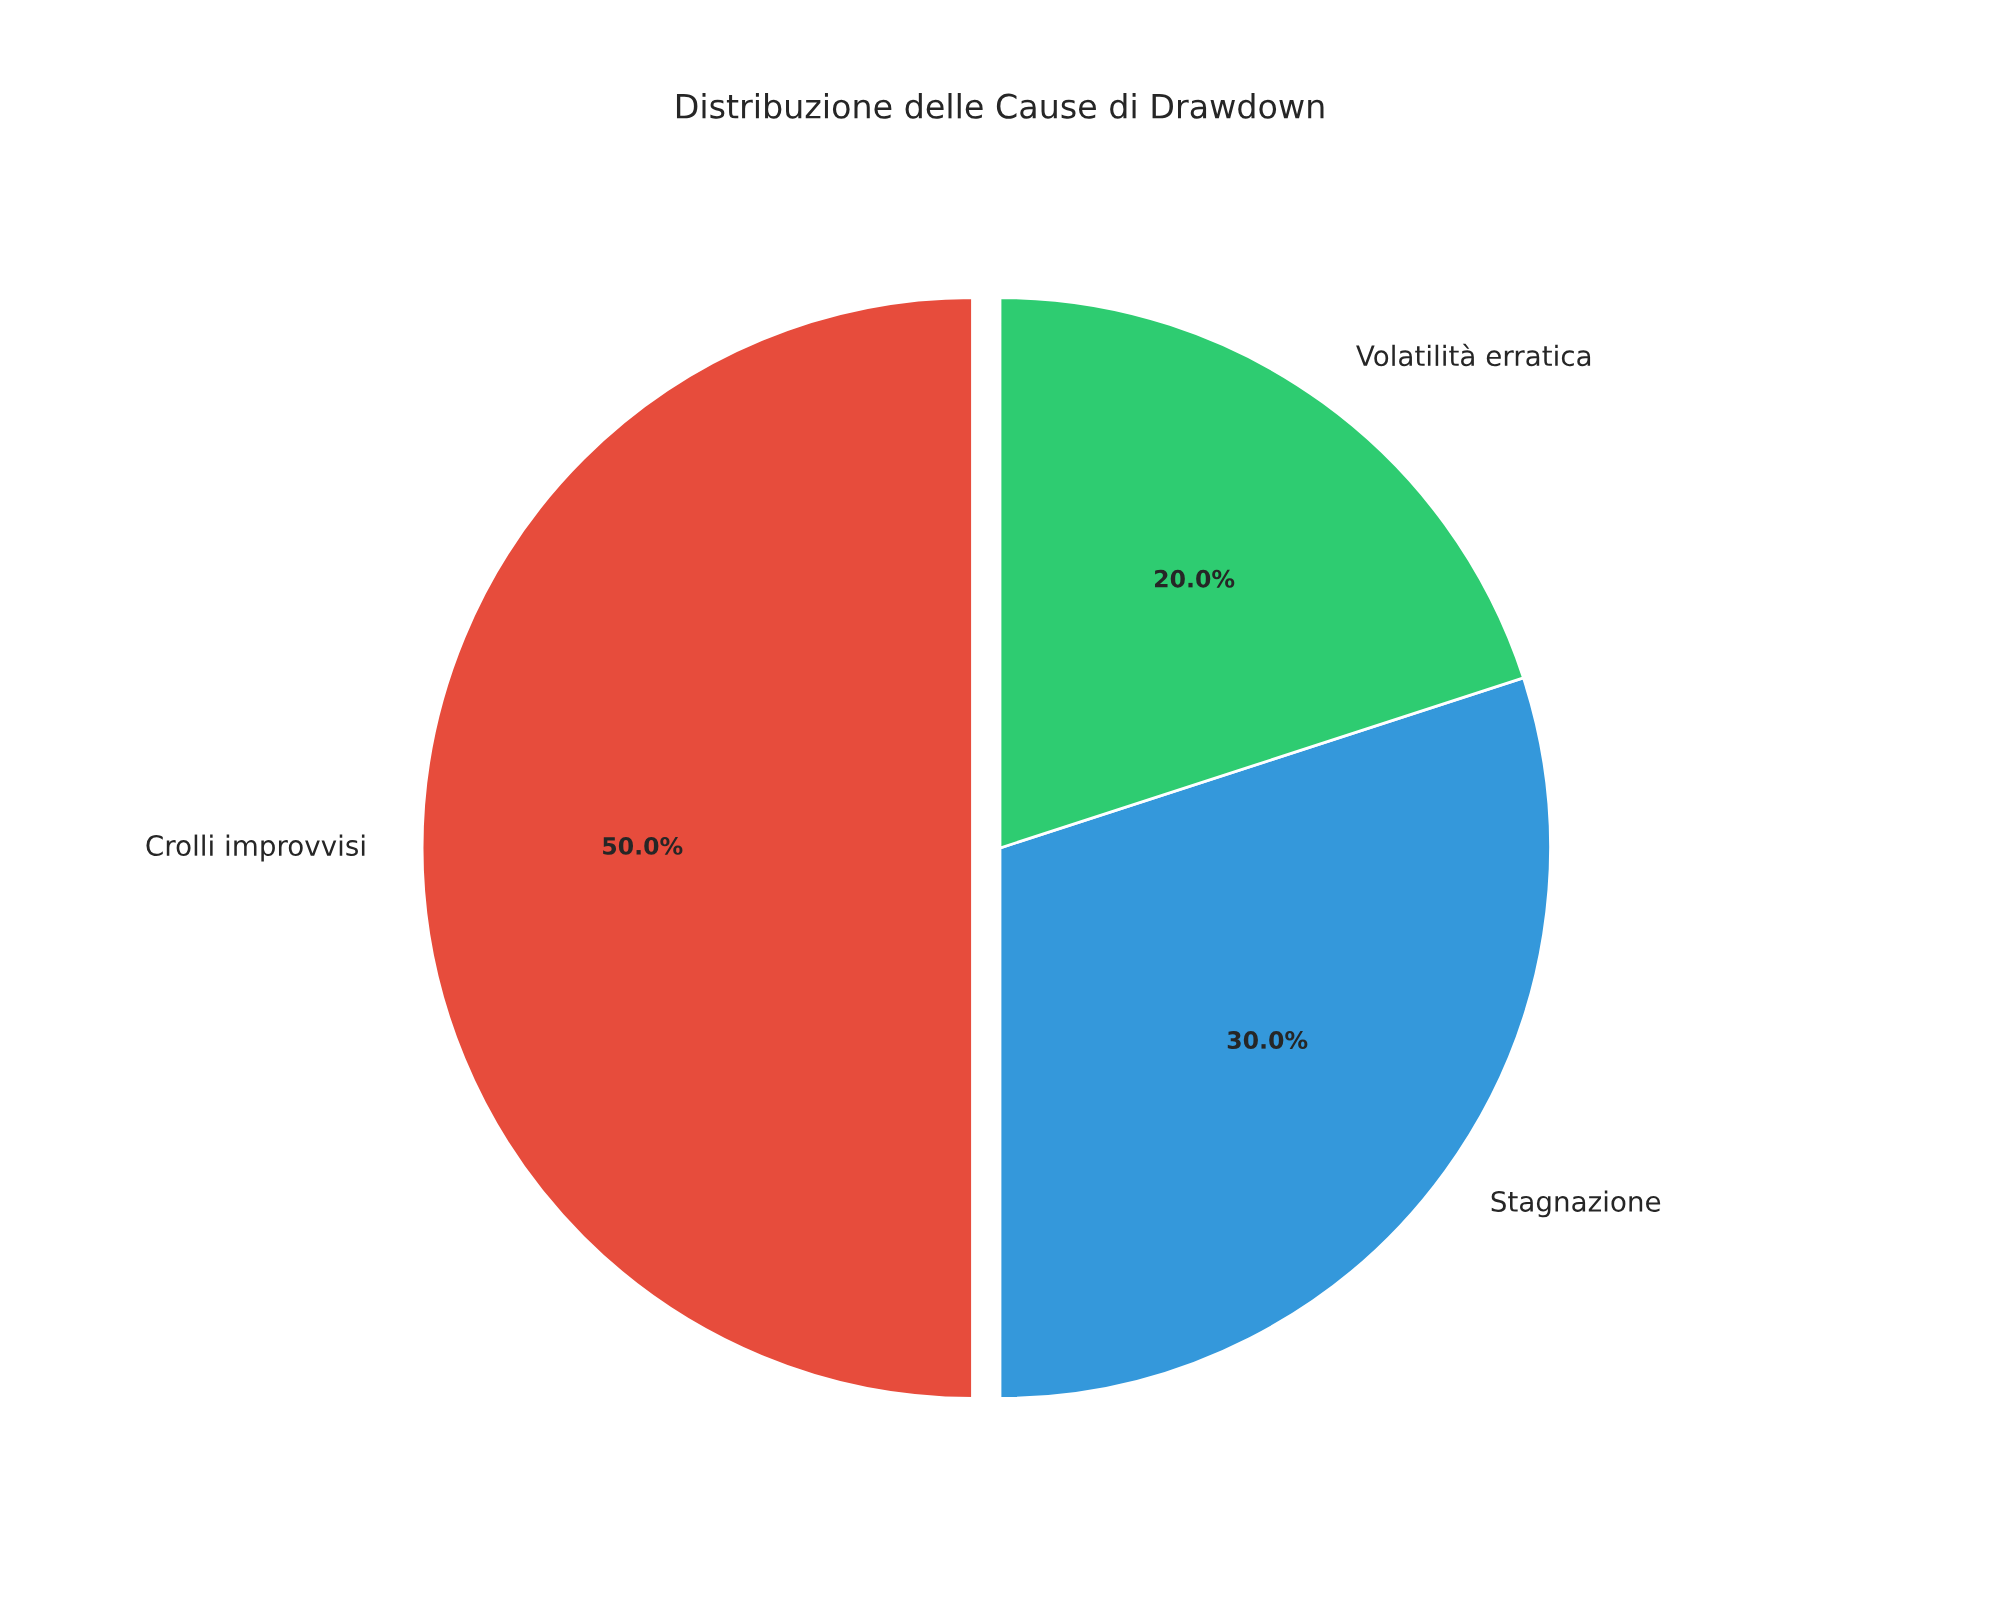 The height and width of the screenshot is (1600, 2000). I want to click on slice-label: Crolli improvvisi, so click(255, 848).